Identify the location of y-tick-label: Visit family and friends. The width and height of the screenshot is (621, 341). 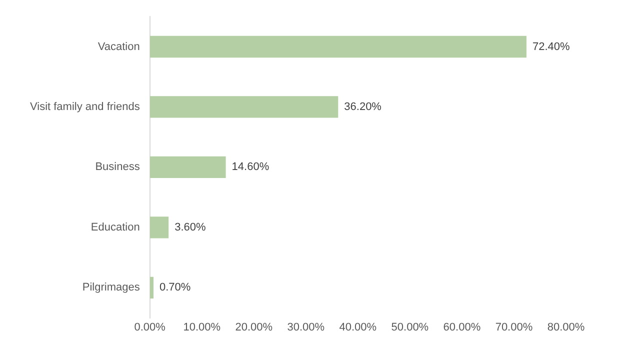
(85, 106).